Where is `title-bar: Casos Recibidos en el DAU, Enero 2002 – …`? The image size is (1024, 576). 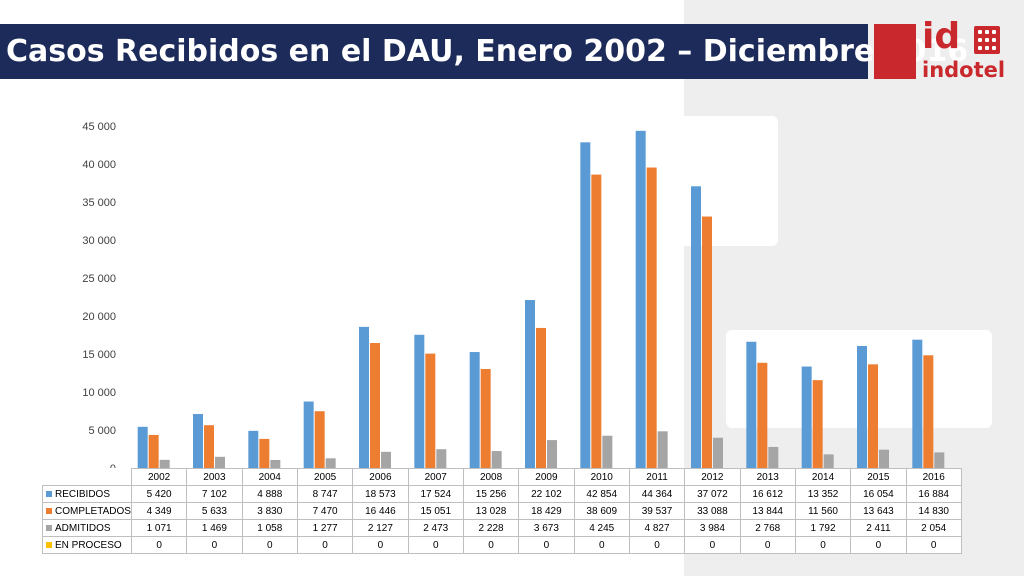
title-bar: Casos Recibidos en el DAU, Enero 2002 – … is located at coordinates (484, 51).